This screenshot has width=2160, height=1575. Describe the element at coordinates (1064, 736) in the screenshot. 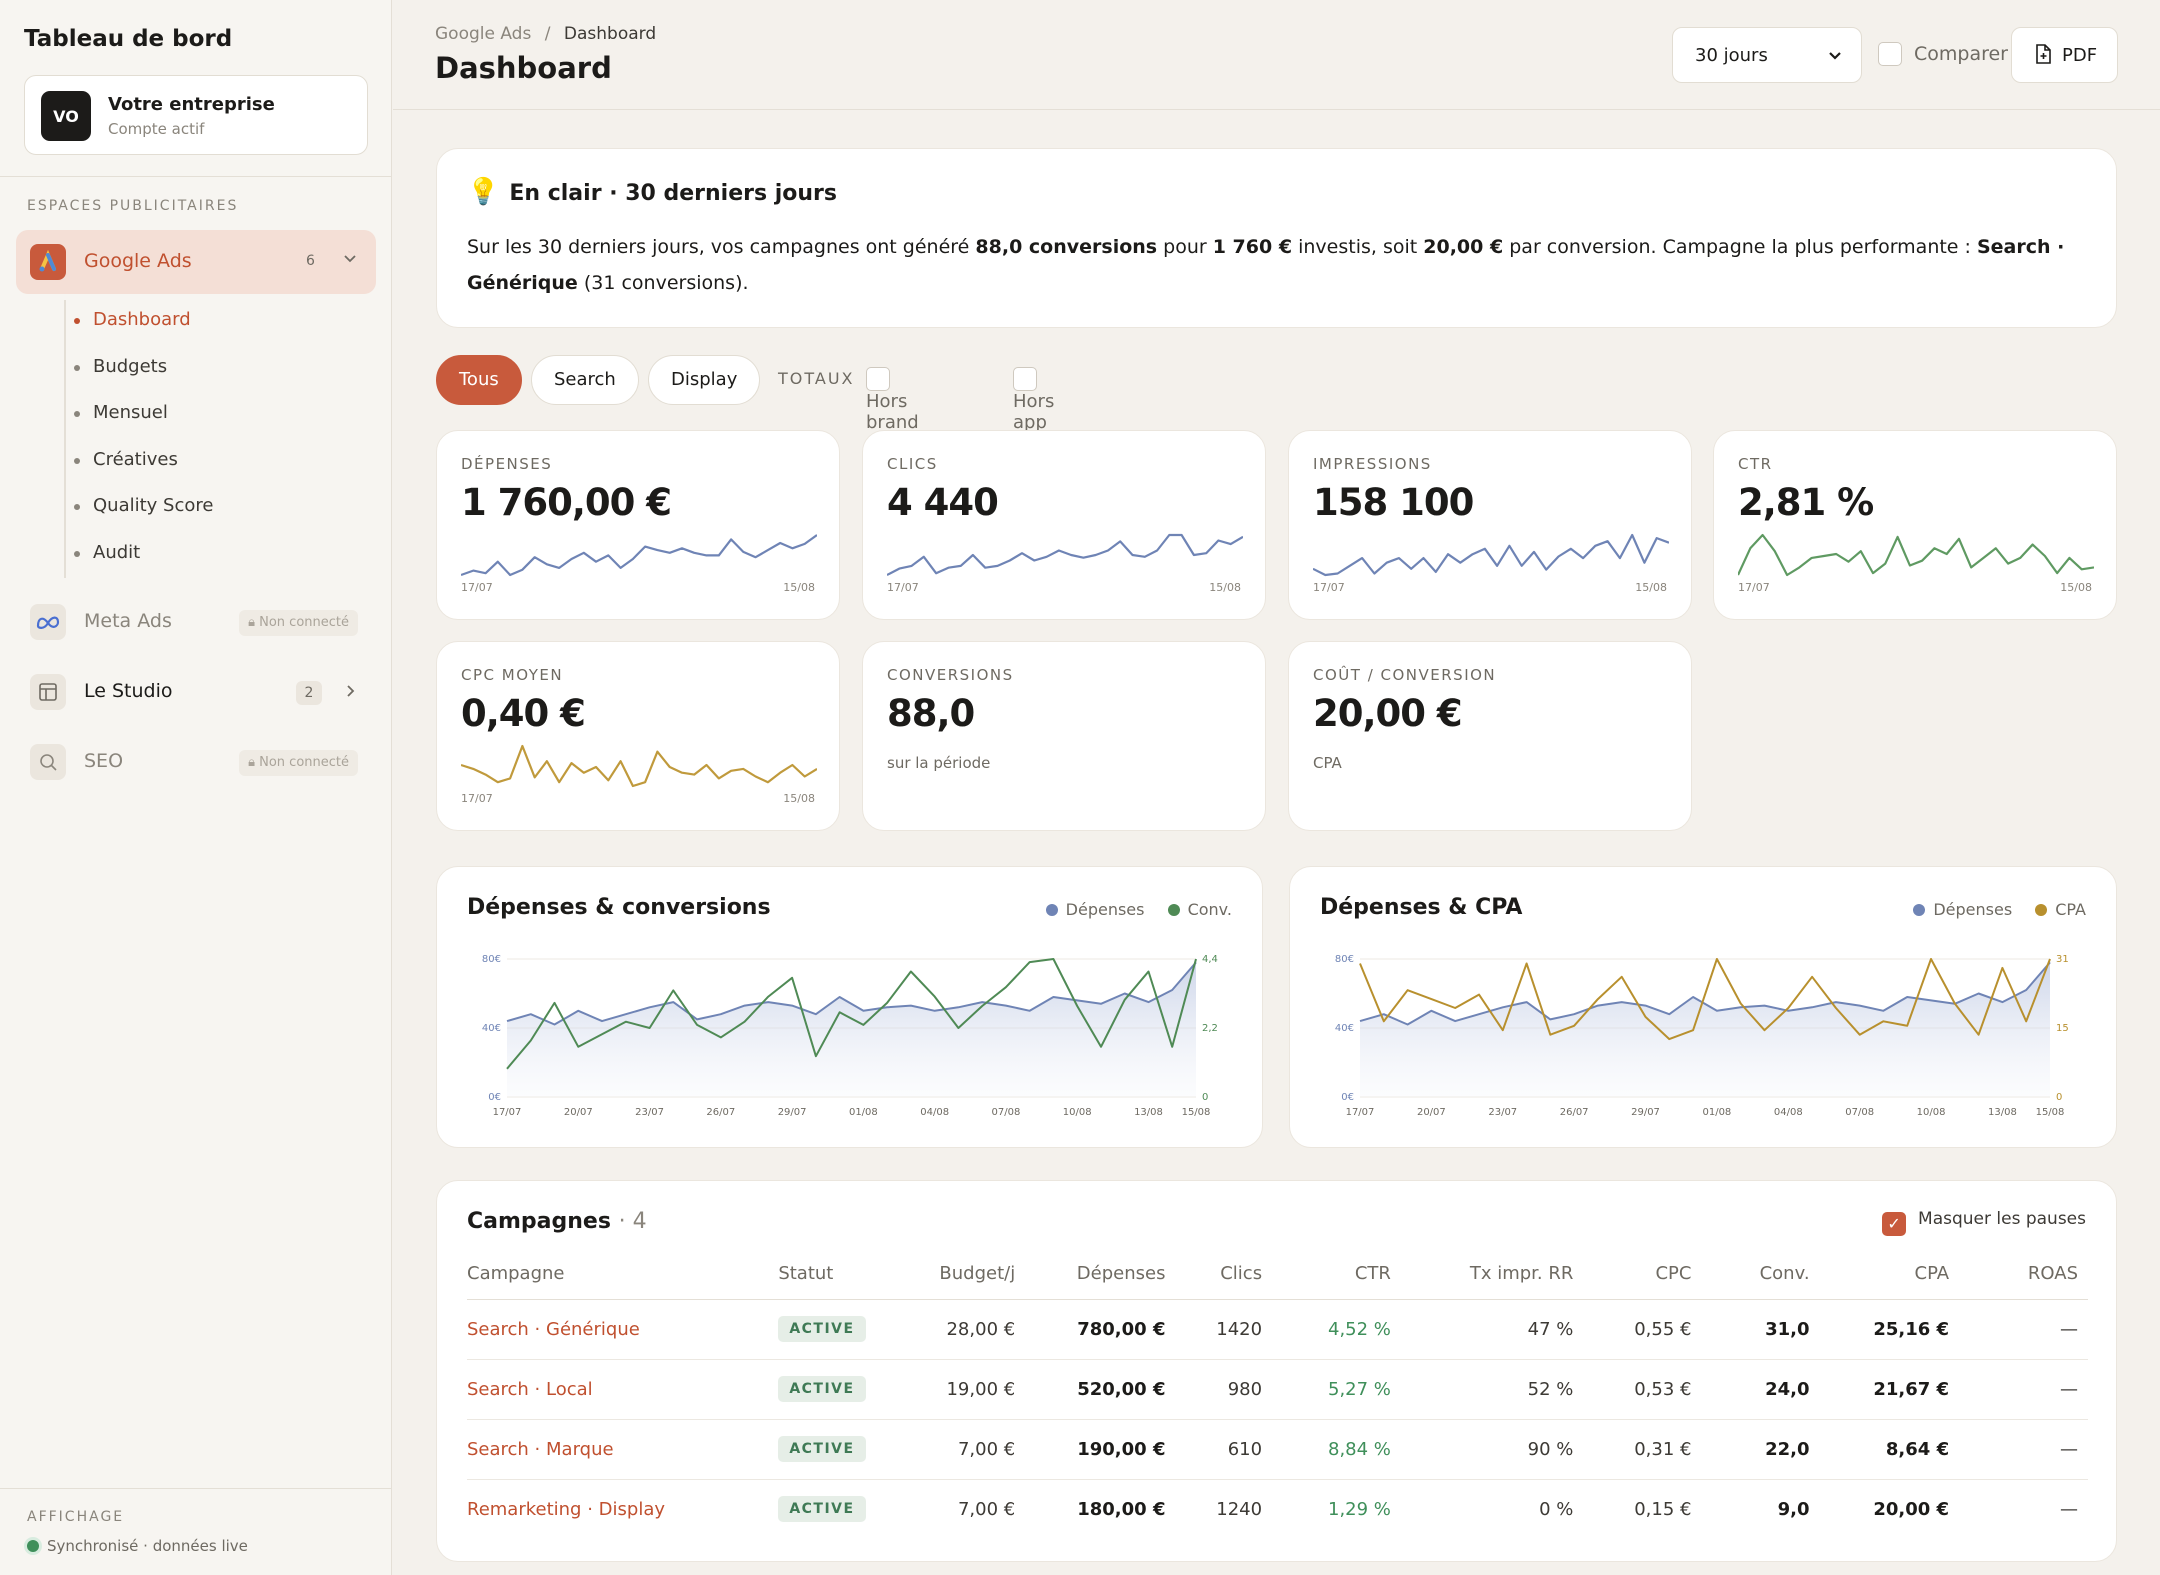

I see `kpi-card-conversions: CONVERSIONS 88,0 sur la période` at that location.